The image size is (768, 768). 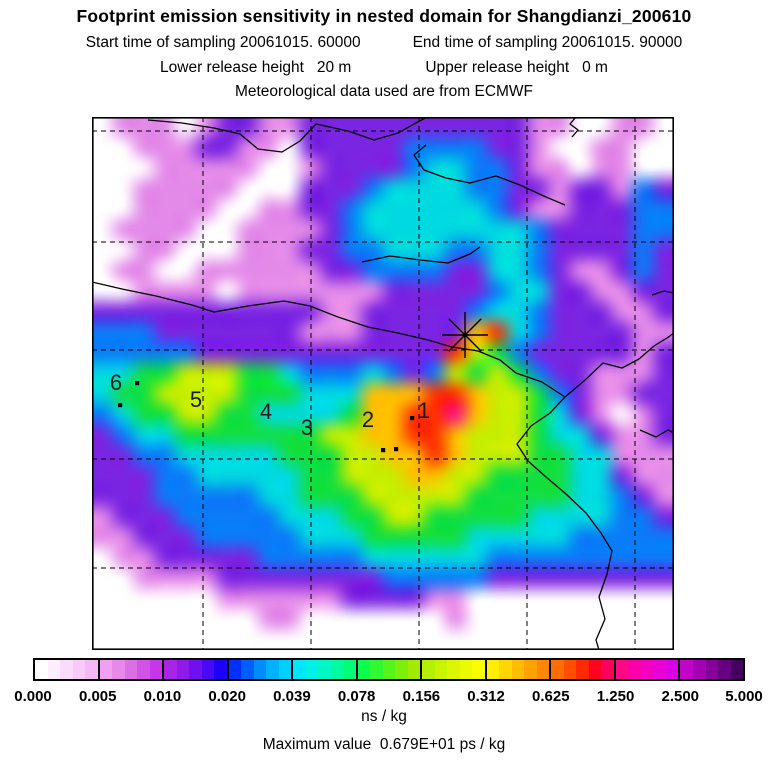 I want to click on colorbar-tick-label: 0.010, so click(x=162, y=696).